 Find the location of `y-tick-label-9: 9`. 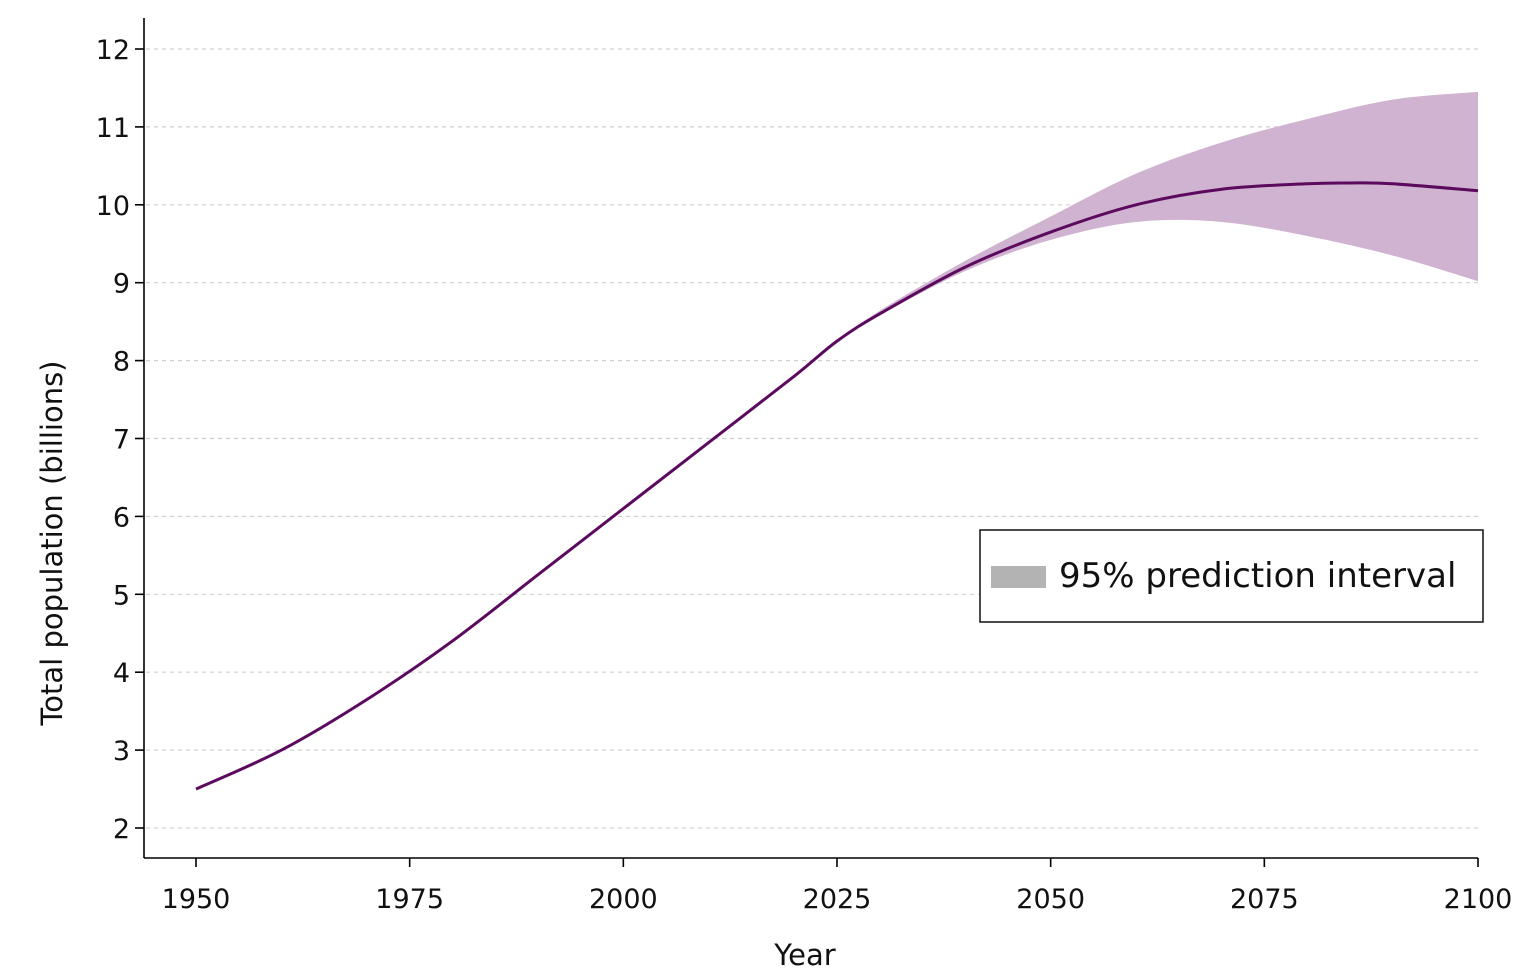

y-tick-label-9: 9 is located at coordinates (121, 284).